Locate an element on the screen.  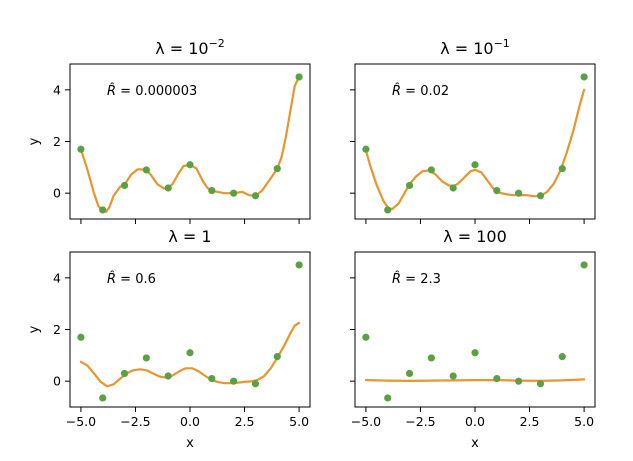
annotation-value: = 0.02 is located at coordinates (425, 91).